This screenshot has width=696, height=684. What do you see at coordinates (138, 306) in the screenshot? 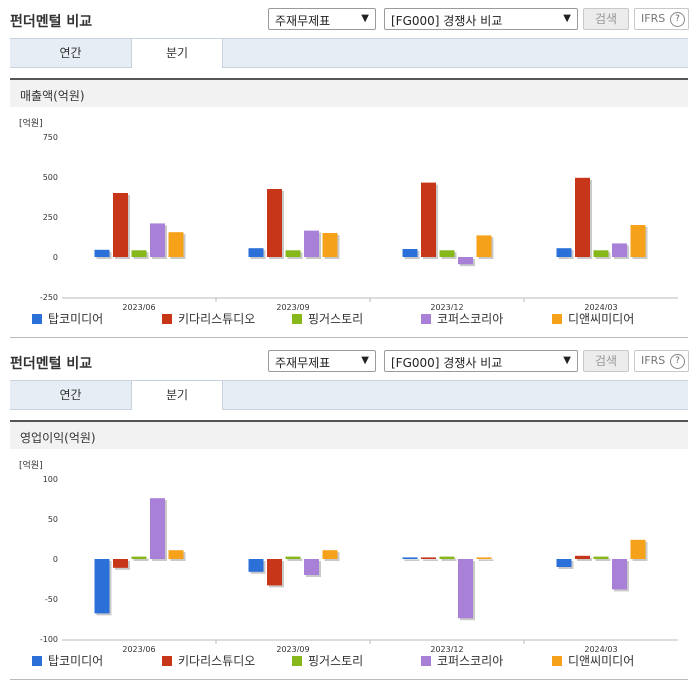
I see `x-tick-label: 2023/06` at bounding box center [138, 306].